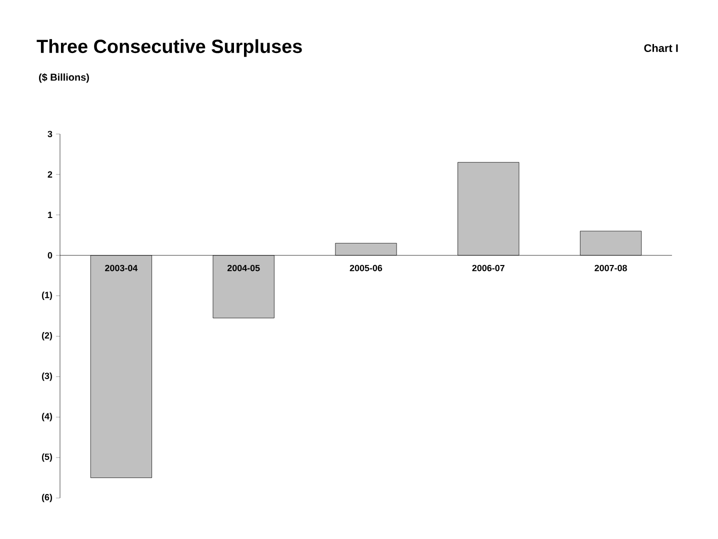  What do you see at coordinates (50, 134) in the screenshot?
I see `y-tick-label: 3` at bounding box center [50, 134].